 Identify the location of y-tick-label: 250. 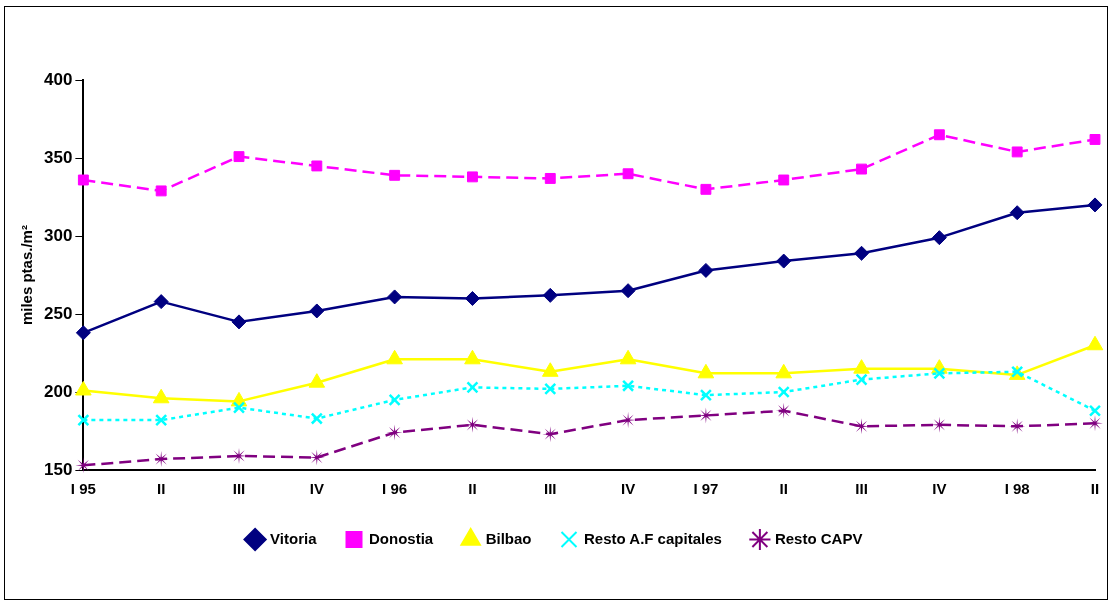
(58, 313).